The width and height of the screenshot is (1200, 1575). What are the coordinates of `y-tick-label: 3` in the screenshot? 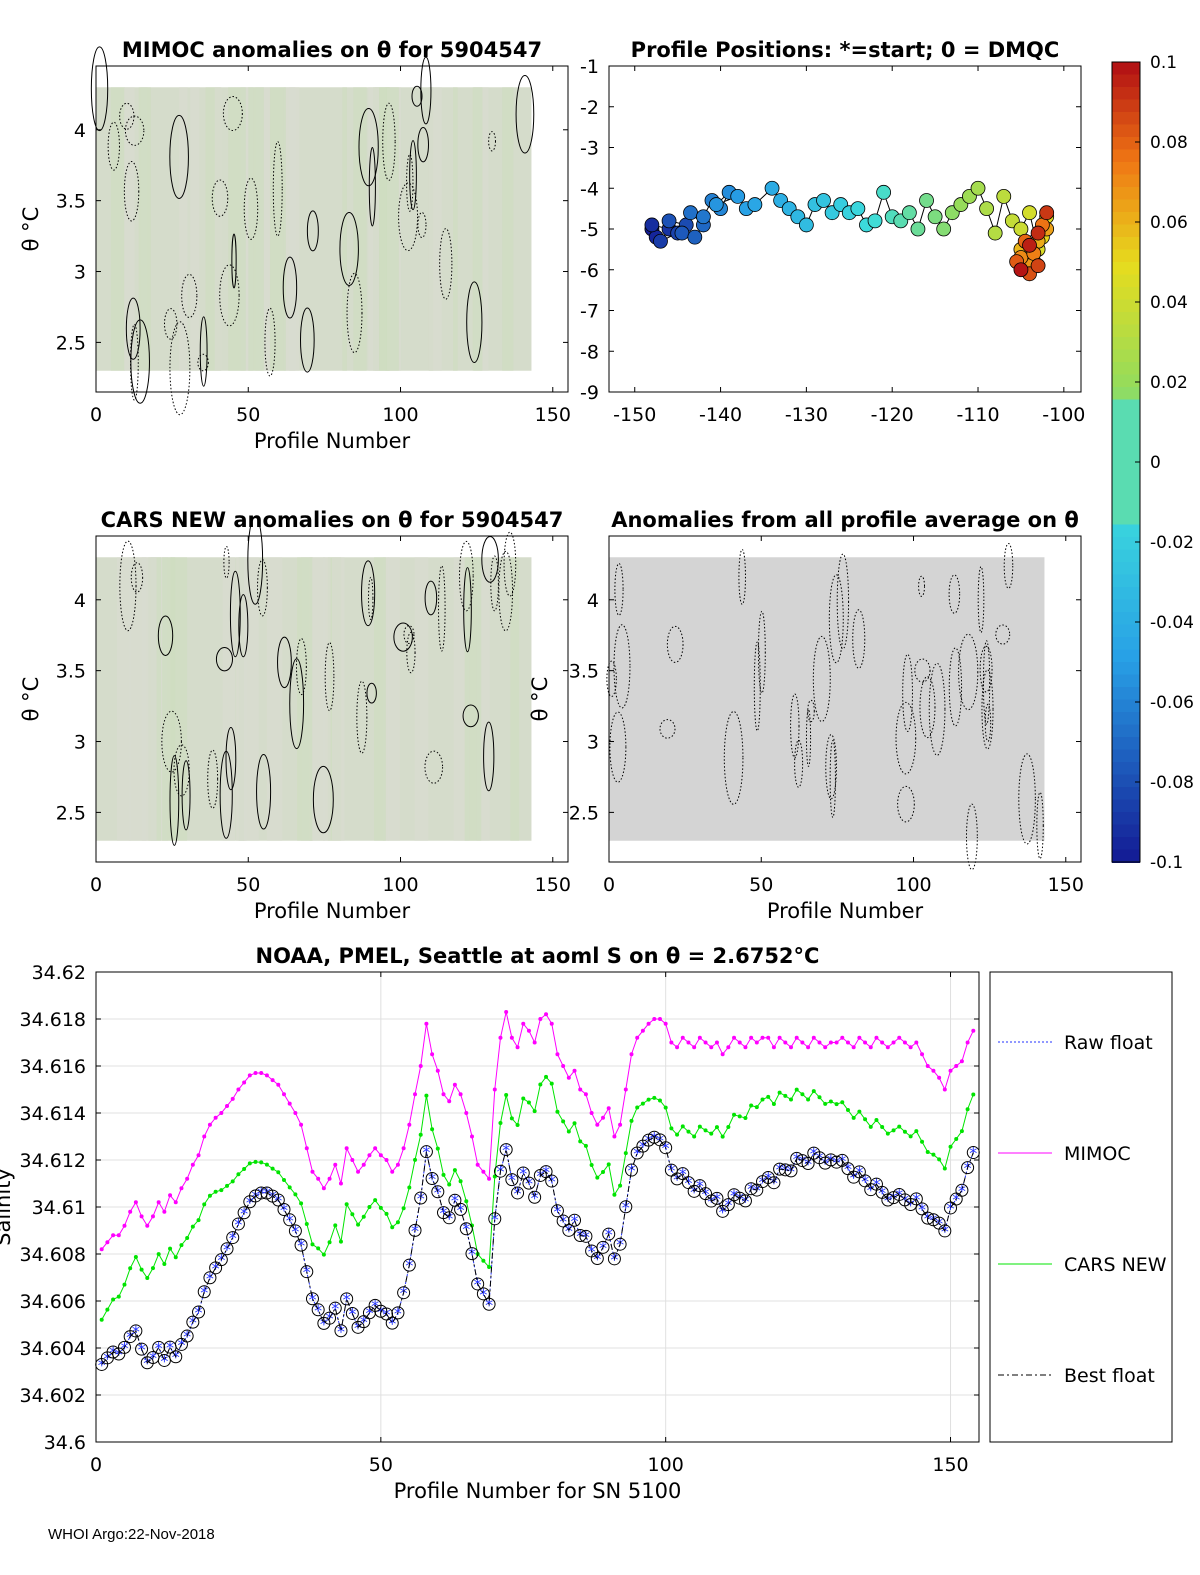 It's located at (80, 743).